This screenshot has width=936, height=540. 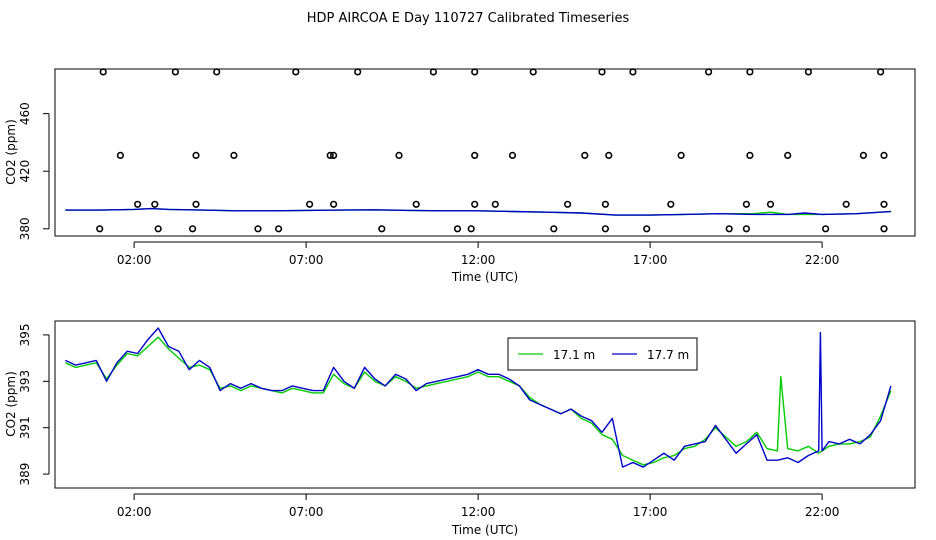 I want to click on top-x-tick-label: 12:00, so click(x=478, y=260).